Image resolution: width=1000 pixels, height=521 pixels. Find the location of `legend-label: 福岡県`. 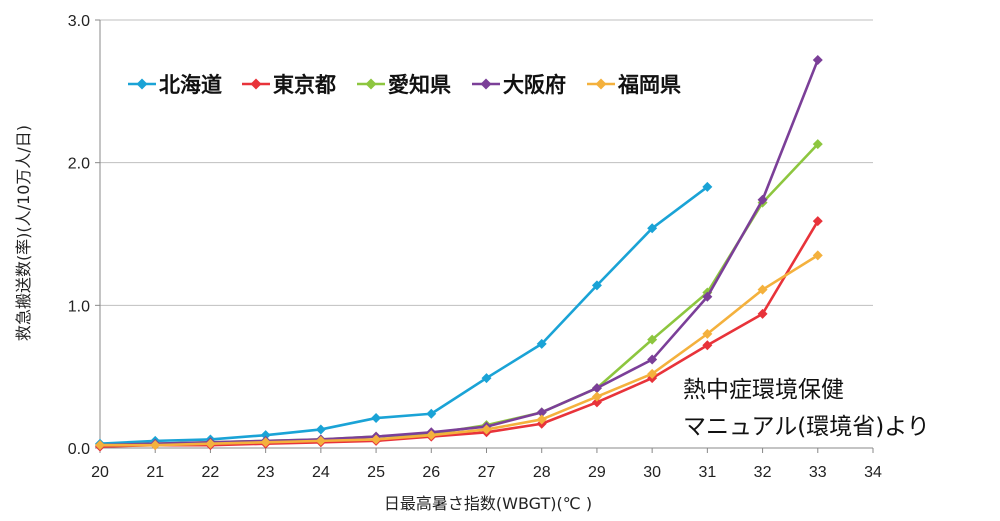

legend-label: 福岡県 is located at coordinates (649, 85).